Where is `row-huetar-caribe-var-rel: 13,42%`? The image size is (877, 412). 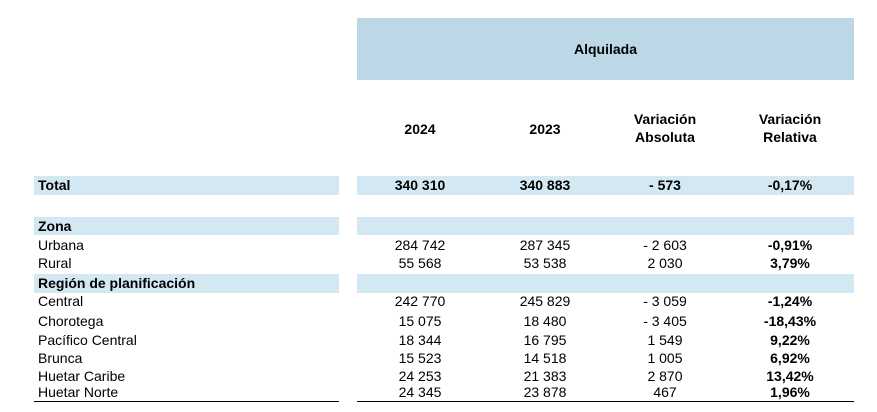
row-huetar-caribe-var-rel: 13,42% is located at coordinates (790, 376).